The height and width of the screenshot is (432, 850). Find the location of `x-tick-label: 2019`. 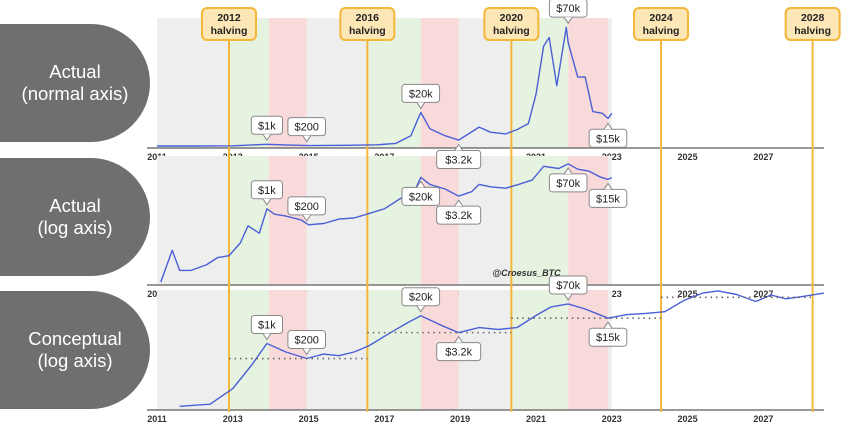

x-tick-label: 2019 is located at coordinates (460, 419).